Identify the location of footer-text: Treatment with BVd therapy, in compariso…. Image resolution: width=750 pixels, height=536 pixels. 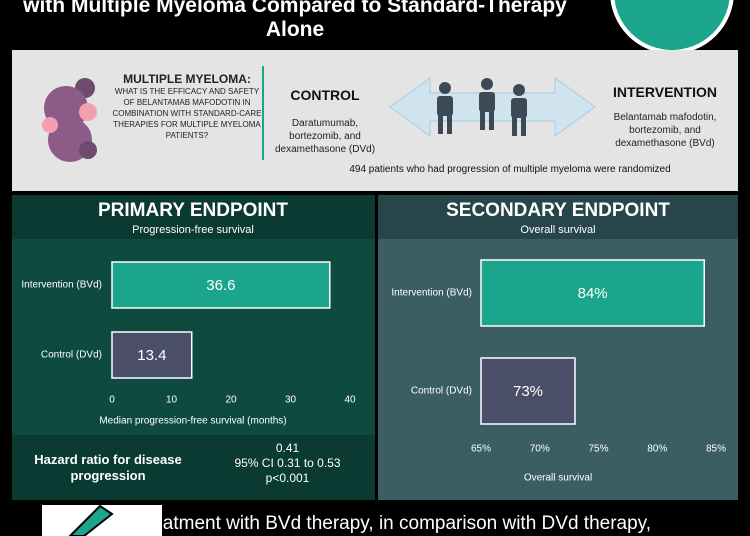
(393, 523).